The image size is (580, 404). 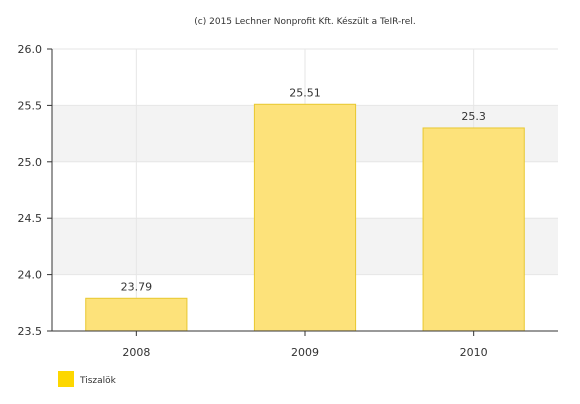 I want to click on y-tick-label: 24.0, so click(x=30, y=275).